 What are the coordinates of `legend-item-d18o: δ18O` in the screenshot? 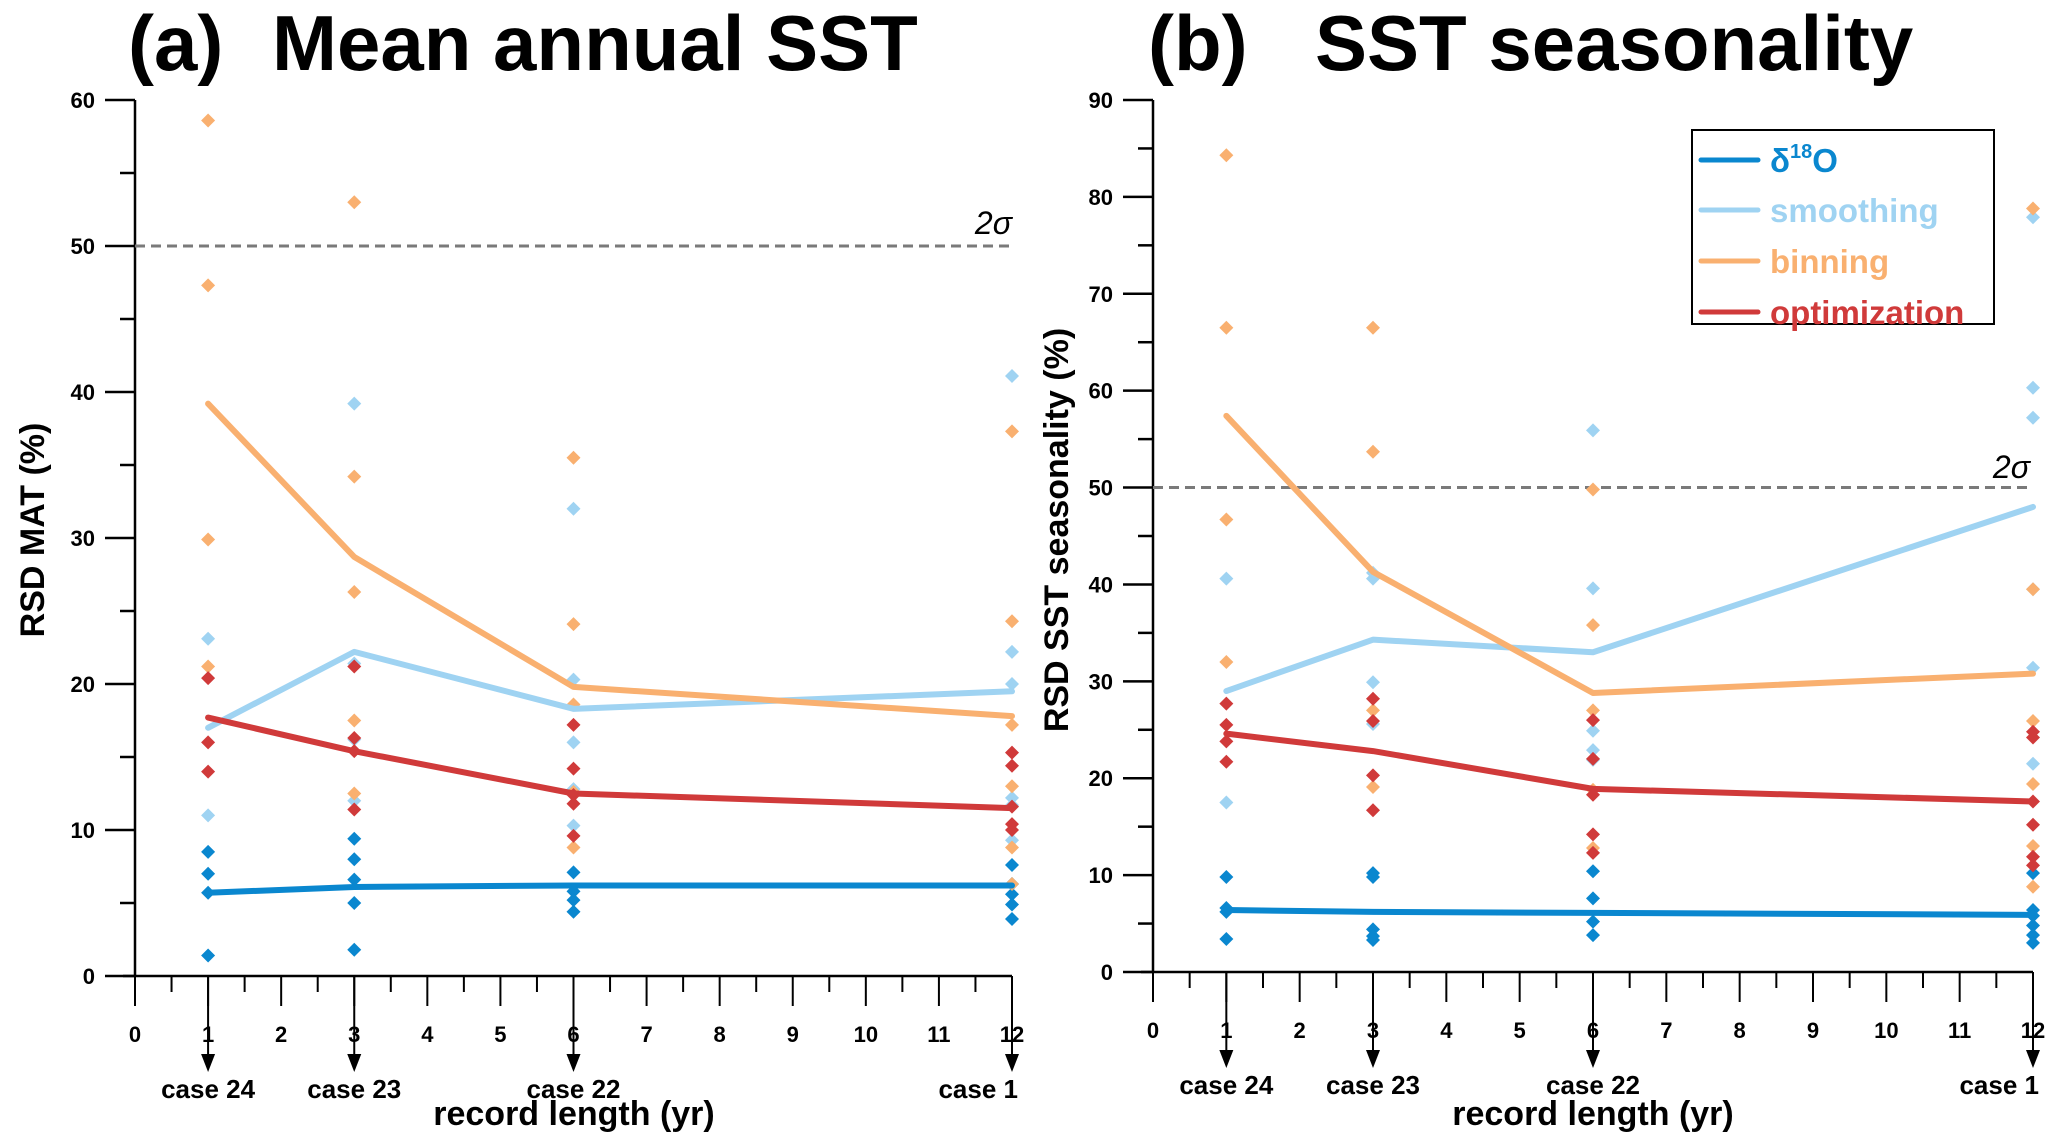 It's located at (1768, 160).